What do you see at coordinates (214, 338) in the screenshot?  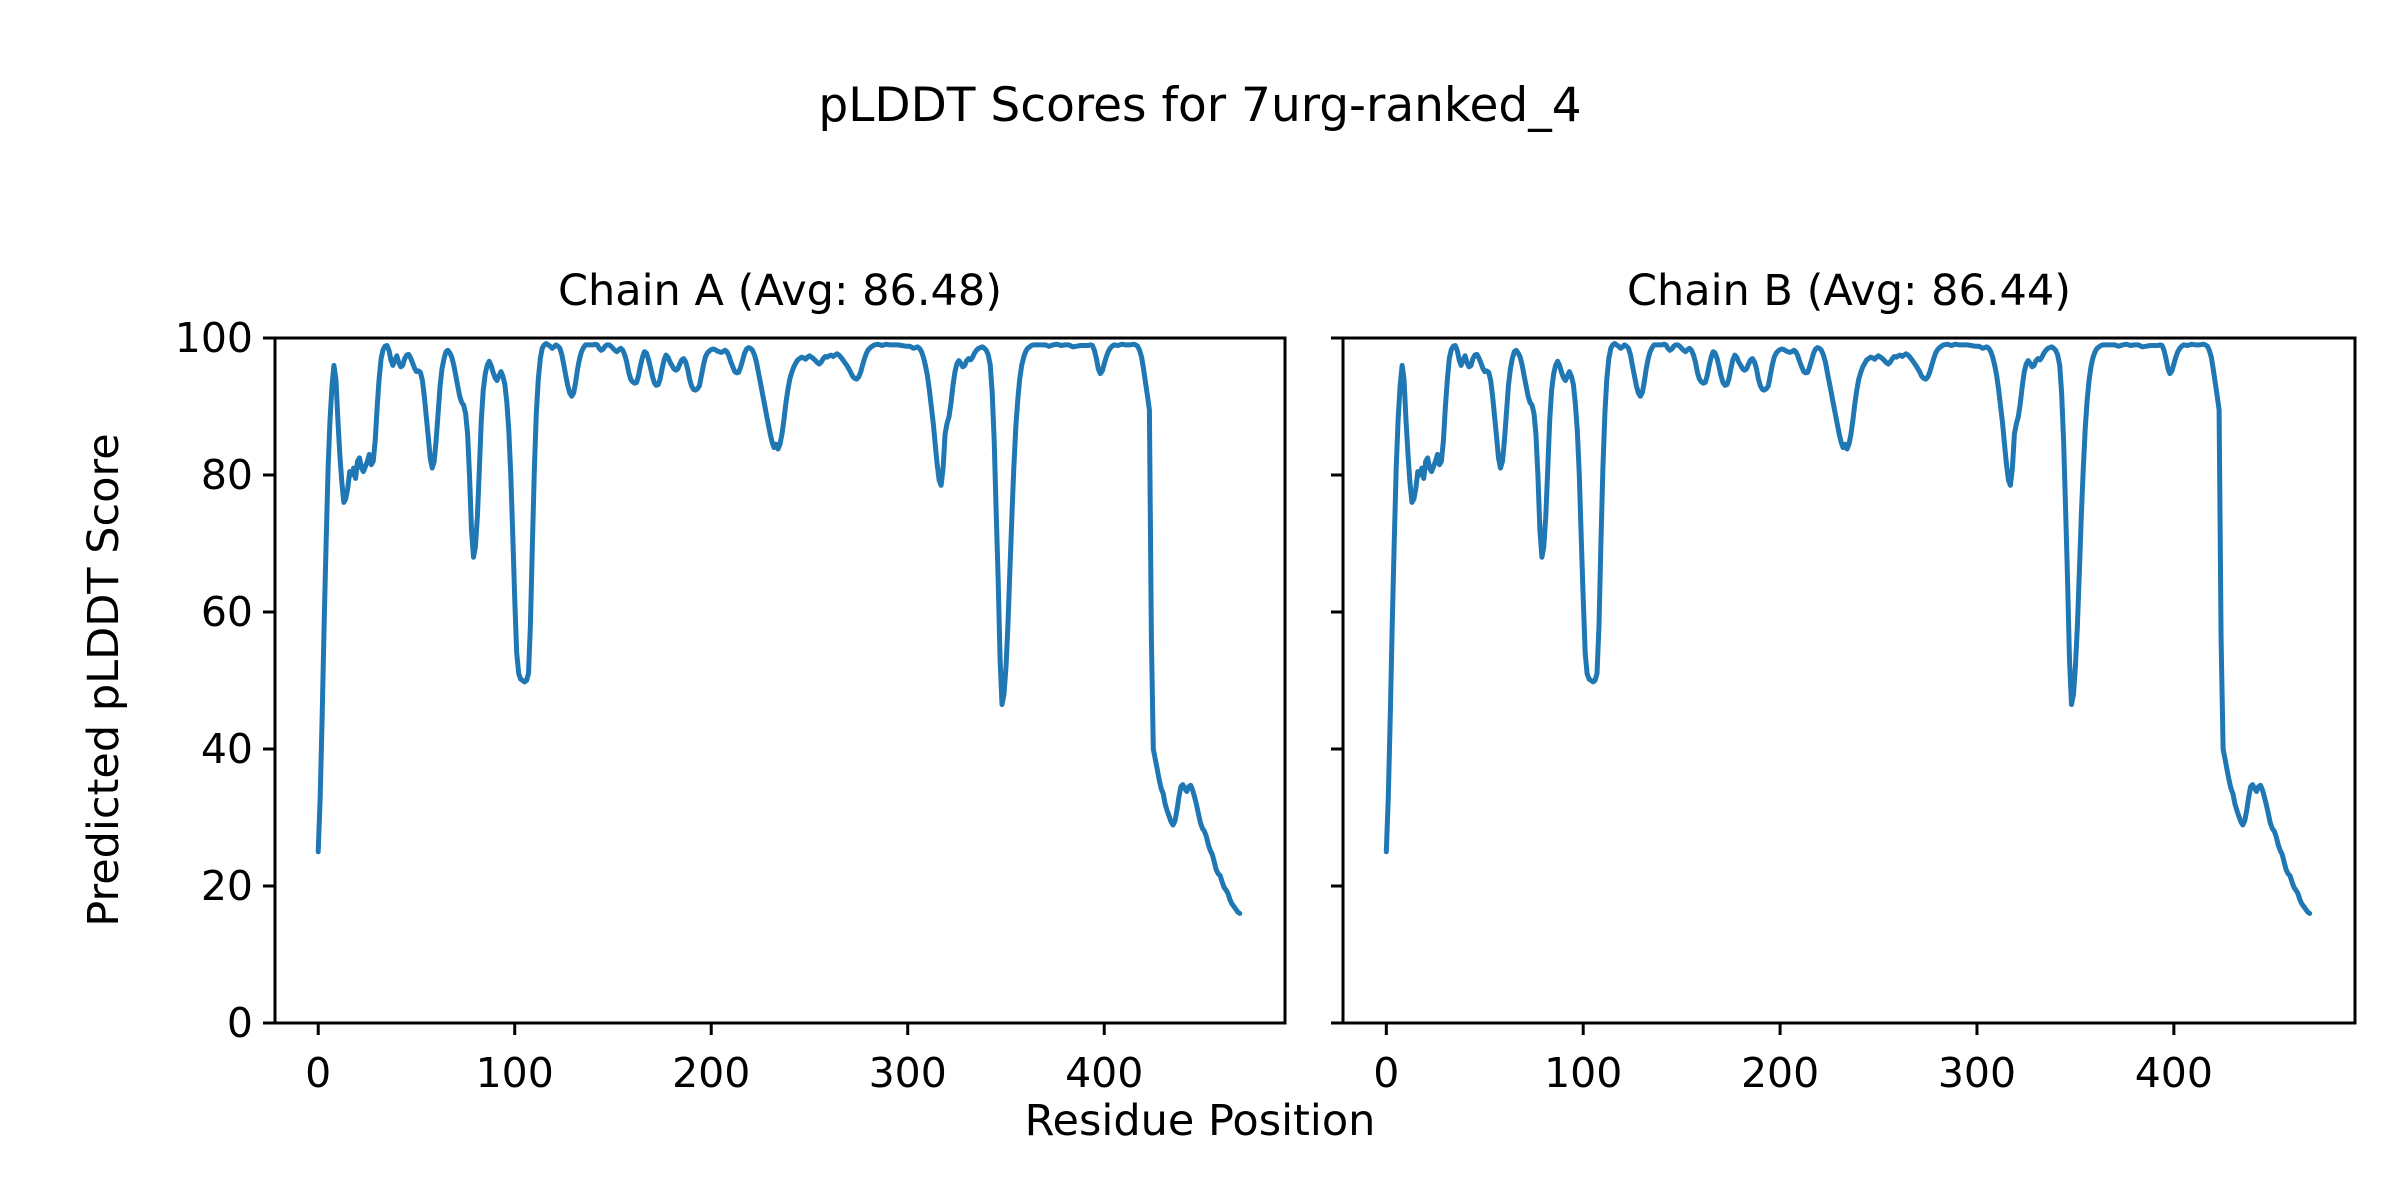 I see `y-tick-label: 100` at bounding box center [214, 338].